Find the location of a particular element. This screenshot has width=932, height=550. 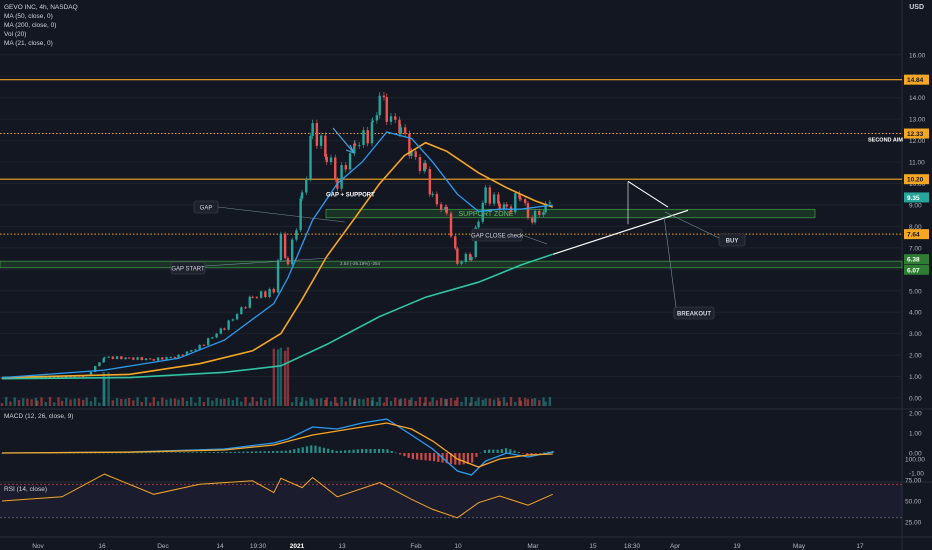

time-tick-label: May is located at coordinates (799, 546).